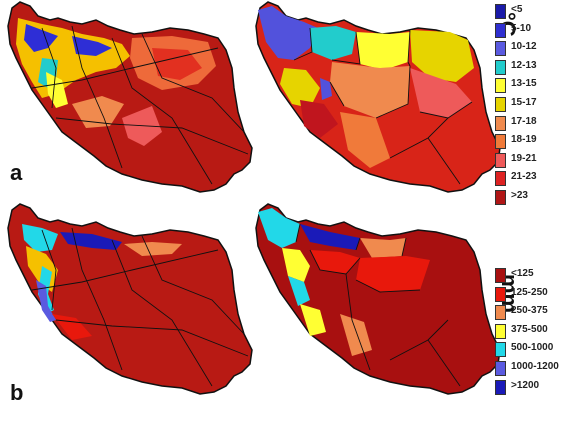 This screenshot has height=422, width=575. What do you see at coordinates (535, 30) in the screenshot?
I see `legend-item: 5-10` at bounding box center [535, 30].